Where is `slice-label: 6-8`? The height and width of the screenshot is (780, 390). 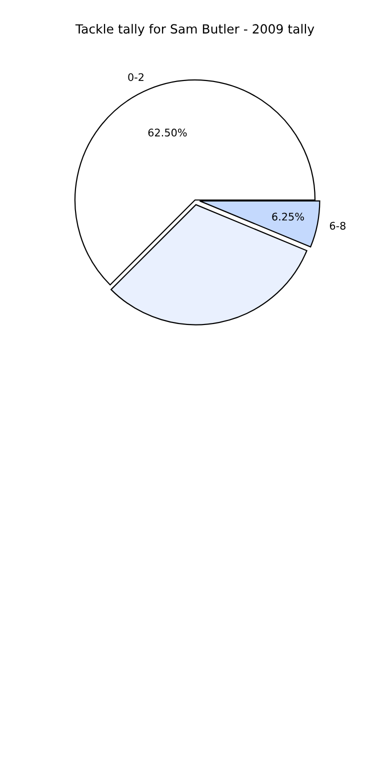
slice-label: 6-8 is located at coordinates (338, 226).